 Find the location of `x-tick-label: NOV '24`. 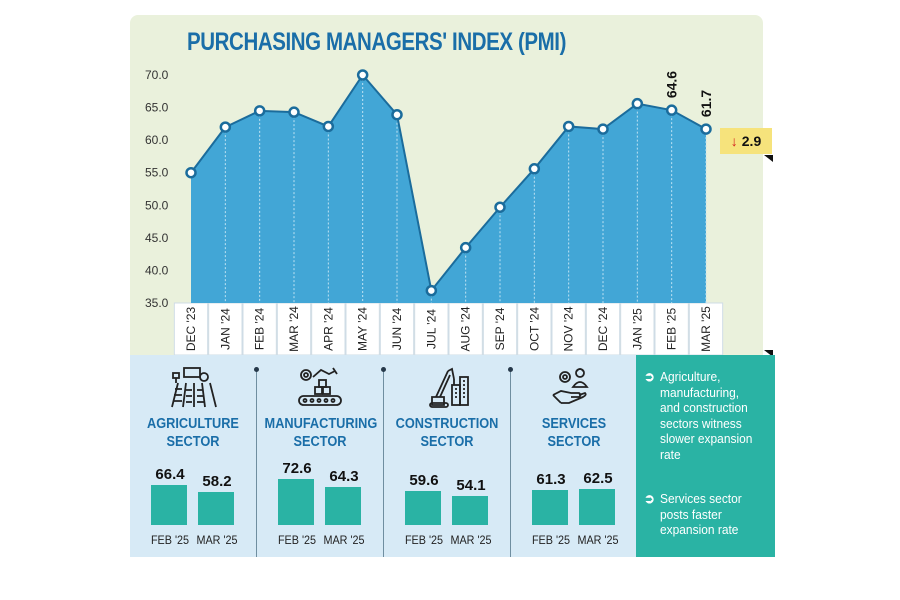

x-tick-label: NOV '24 is located at coordinates (569, 328).